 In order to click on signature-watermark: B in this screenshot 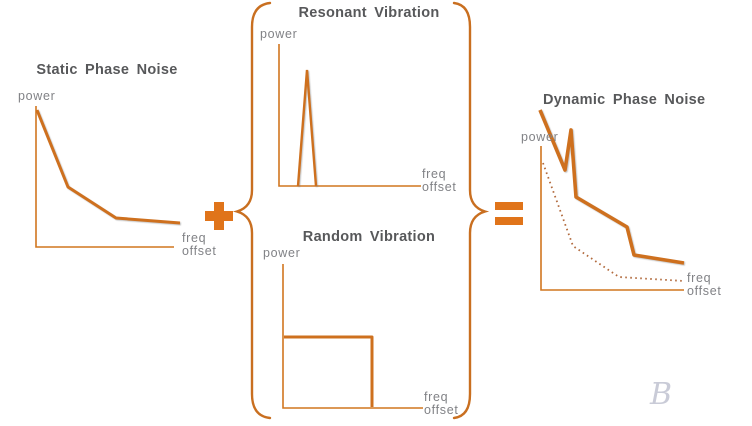, I will do `click(661, 394)`.